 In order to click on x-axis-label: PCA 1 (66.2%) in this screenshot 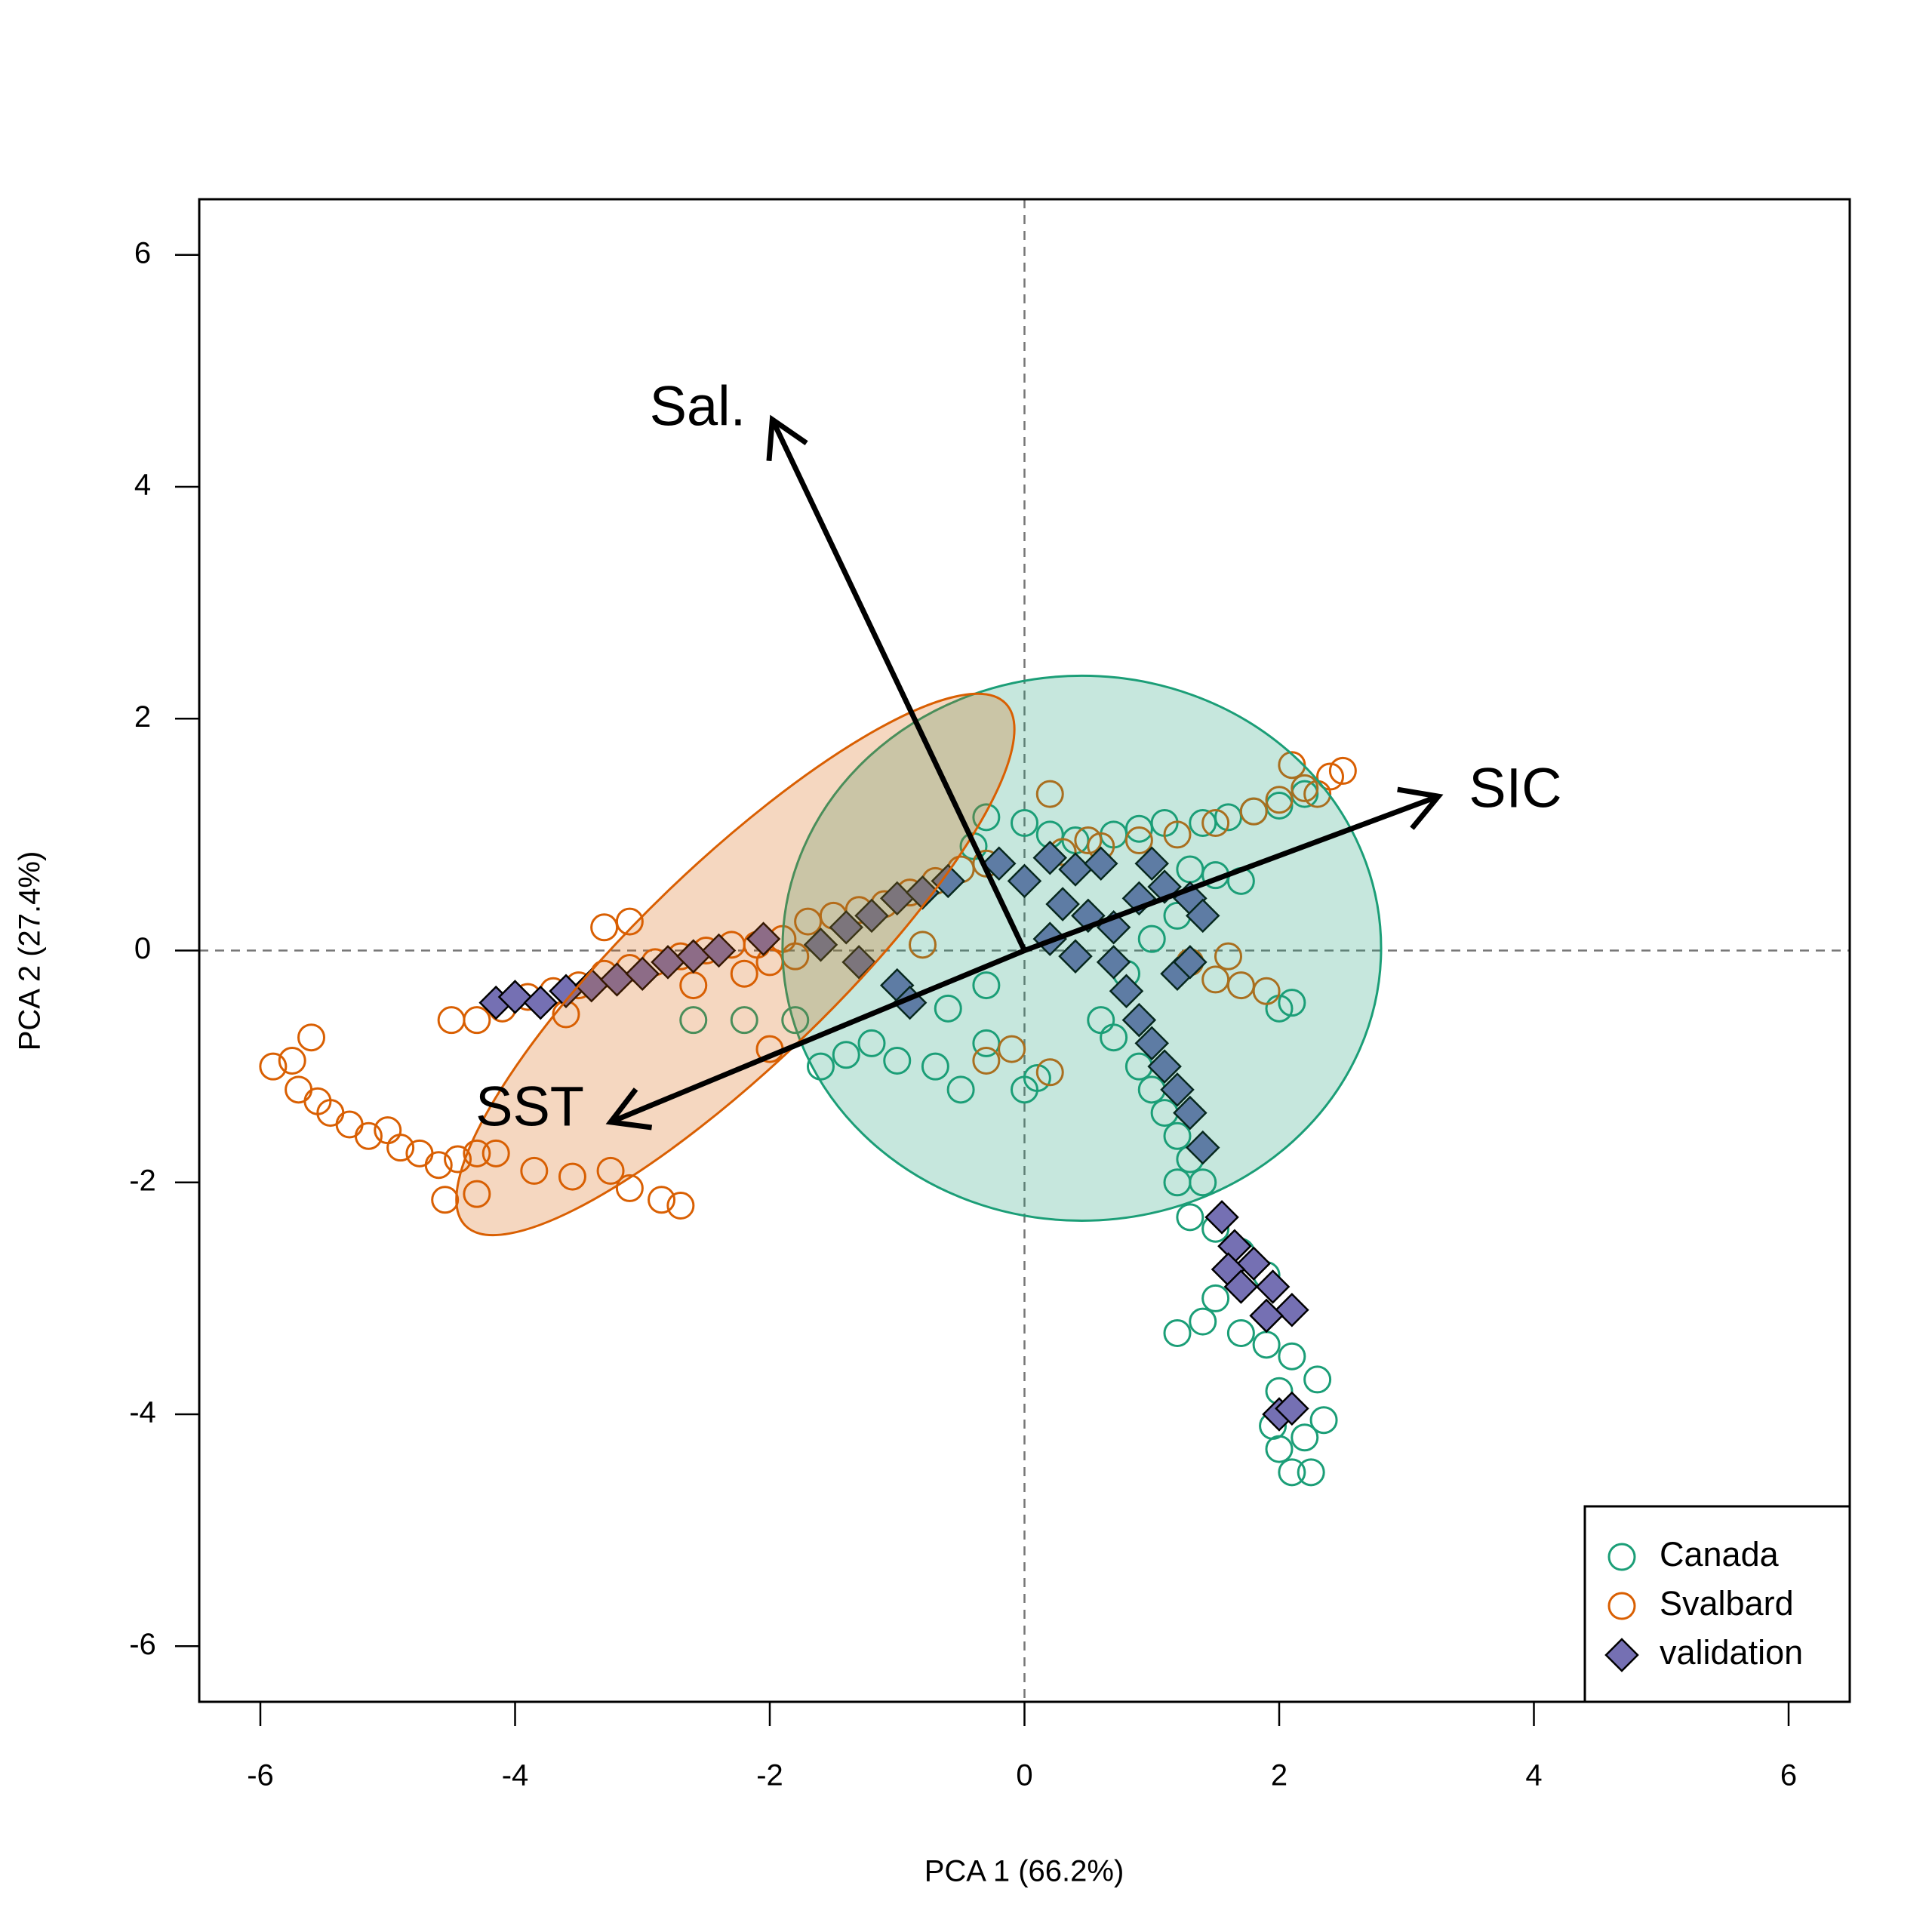, I will do `click(1024, 1871)`.